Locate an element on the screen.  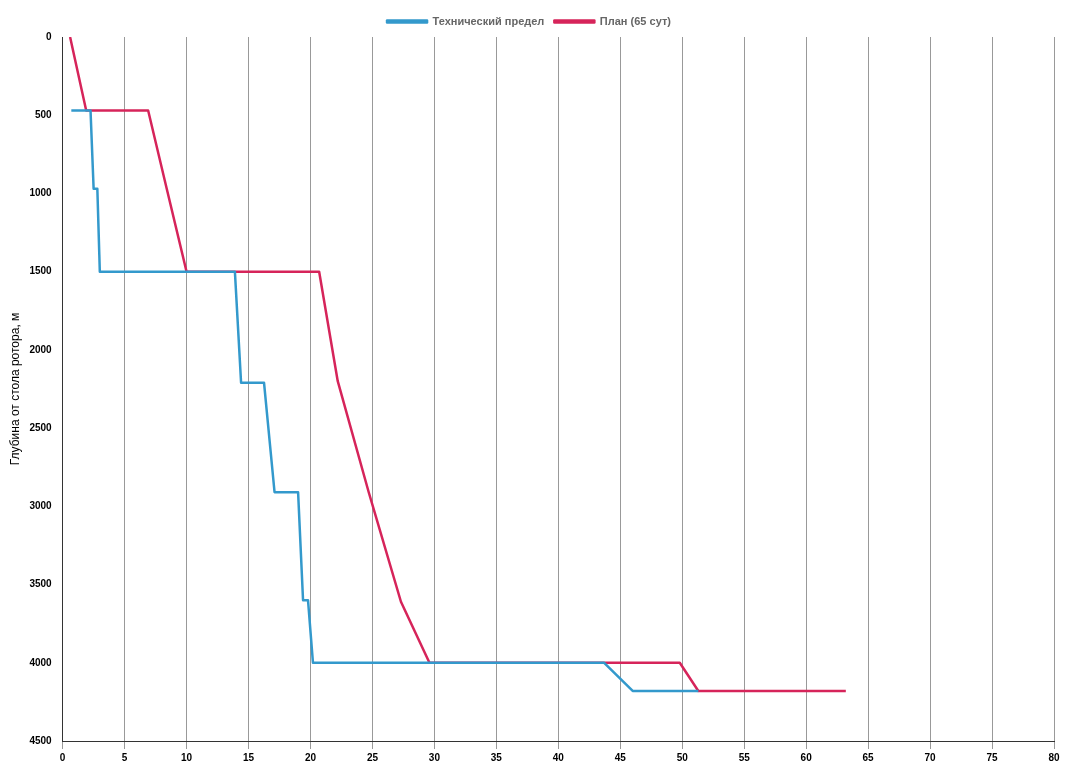
x-tick-label: 75 is located at coordinates (992, 757).